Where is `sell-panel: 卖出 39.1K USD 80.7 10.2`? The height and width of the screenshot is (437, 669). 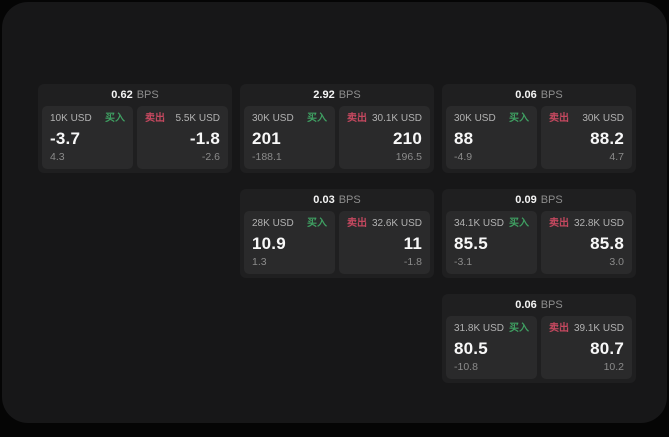
sell-panel: 卖出 39.1K USD 80.7 10.2 is located at coordinates (586, 347).